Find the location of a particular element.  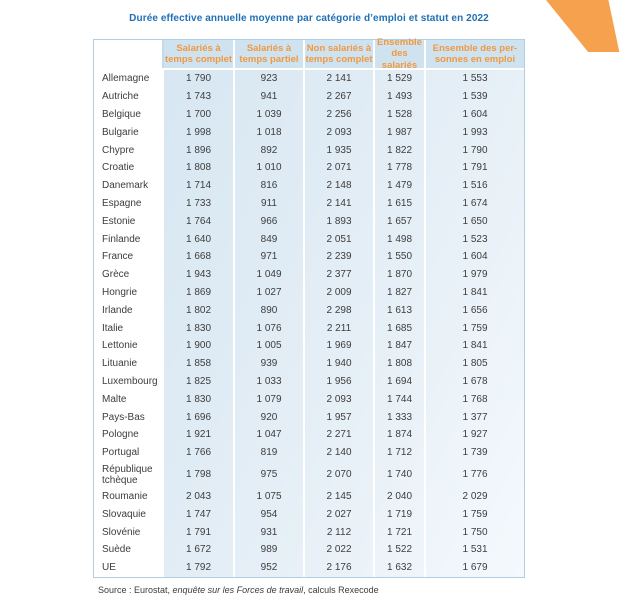

value-cell: 816 is located at coordinates (270, 185).